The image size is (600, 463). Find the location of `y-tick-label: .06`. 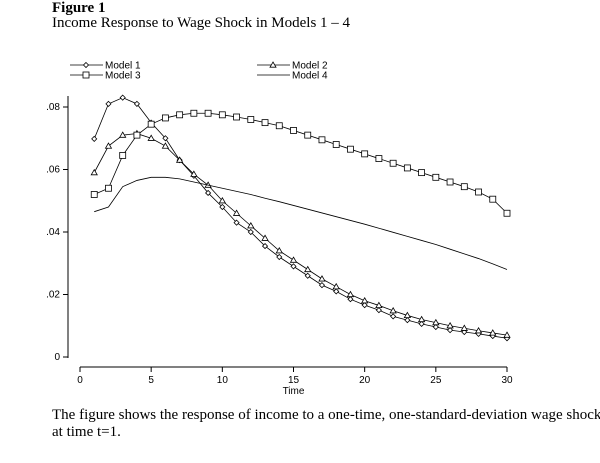

y-tick-label: .06 is located at coordinates (53, 170).